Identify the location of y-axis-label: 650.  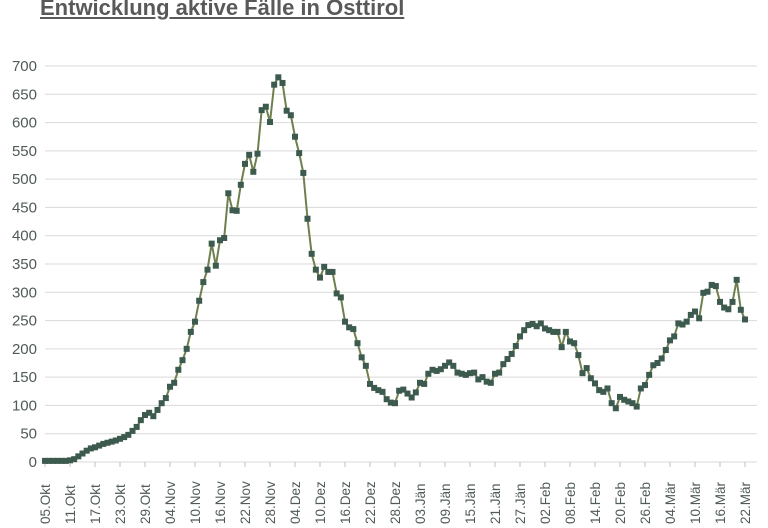
(24, 94).